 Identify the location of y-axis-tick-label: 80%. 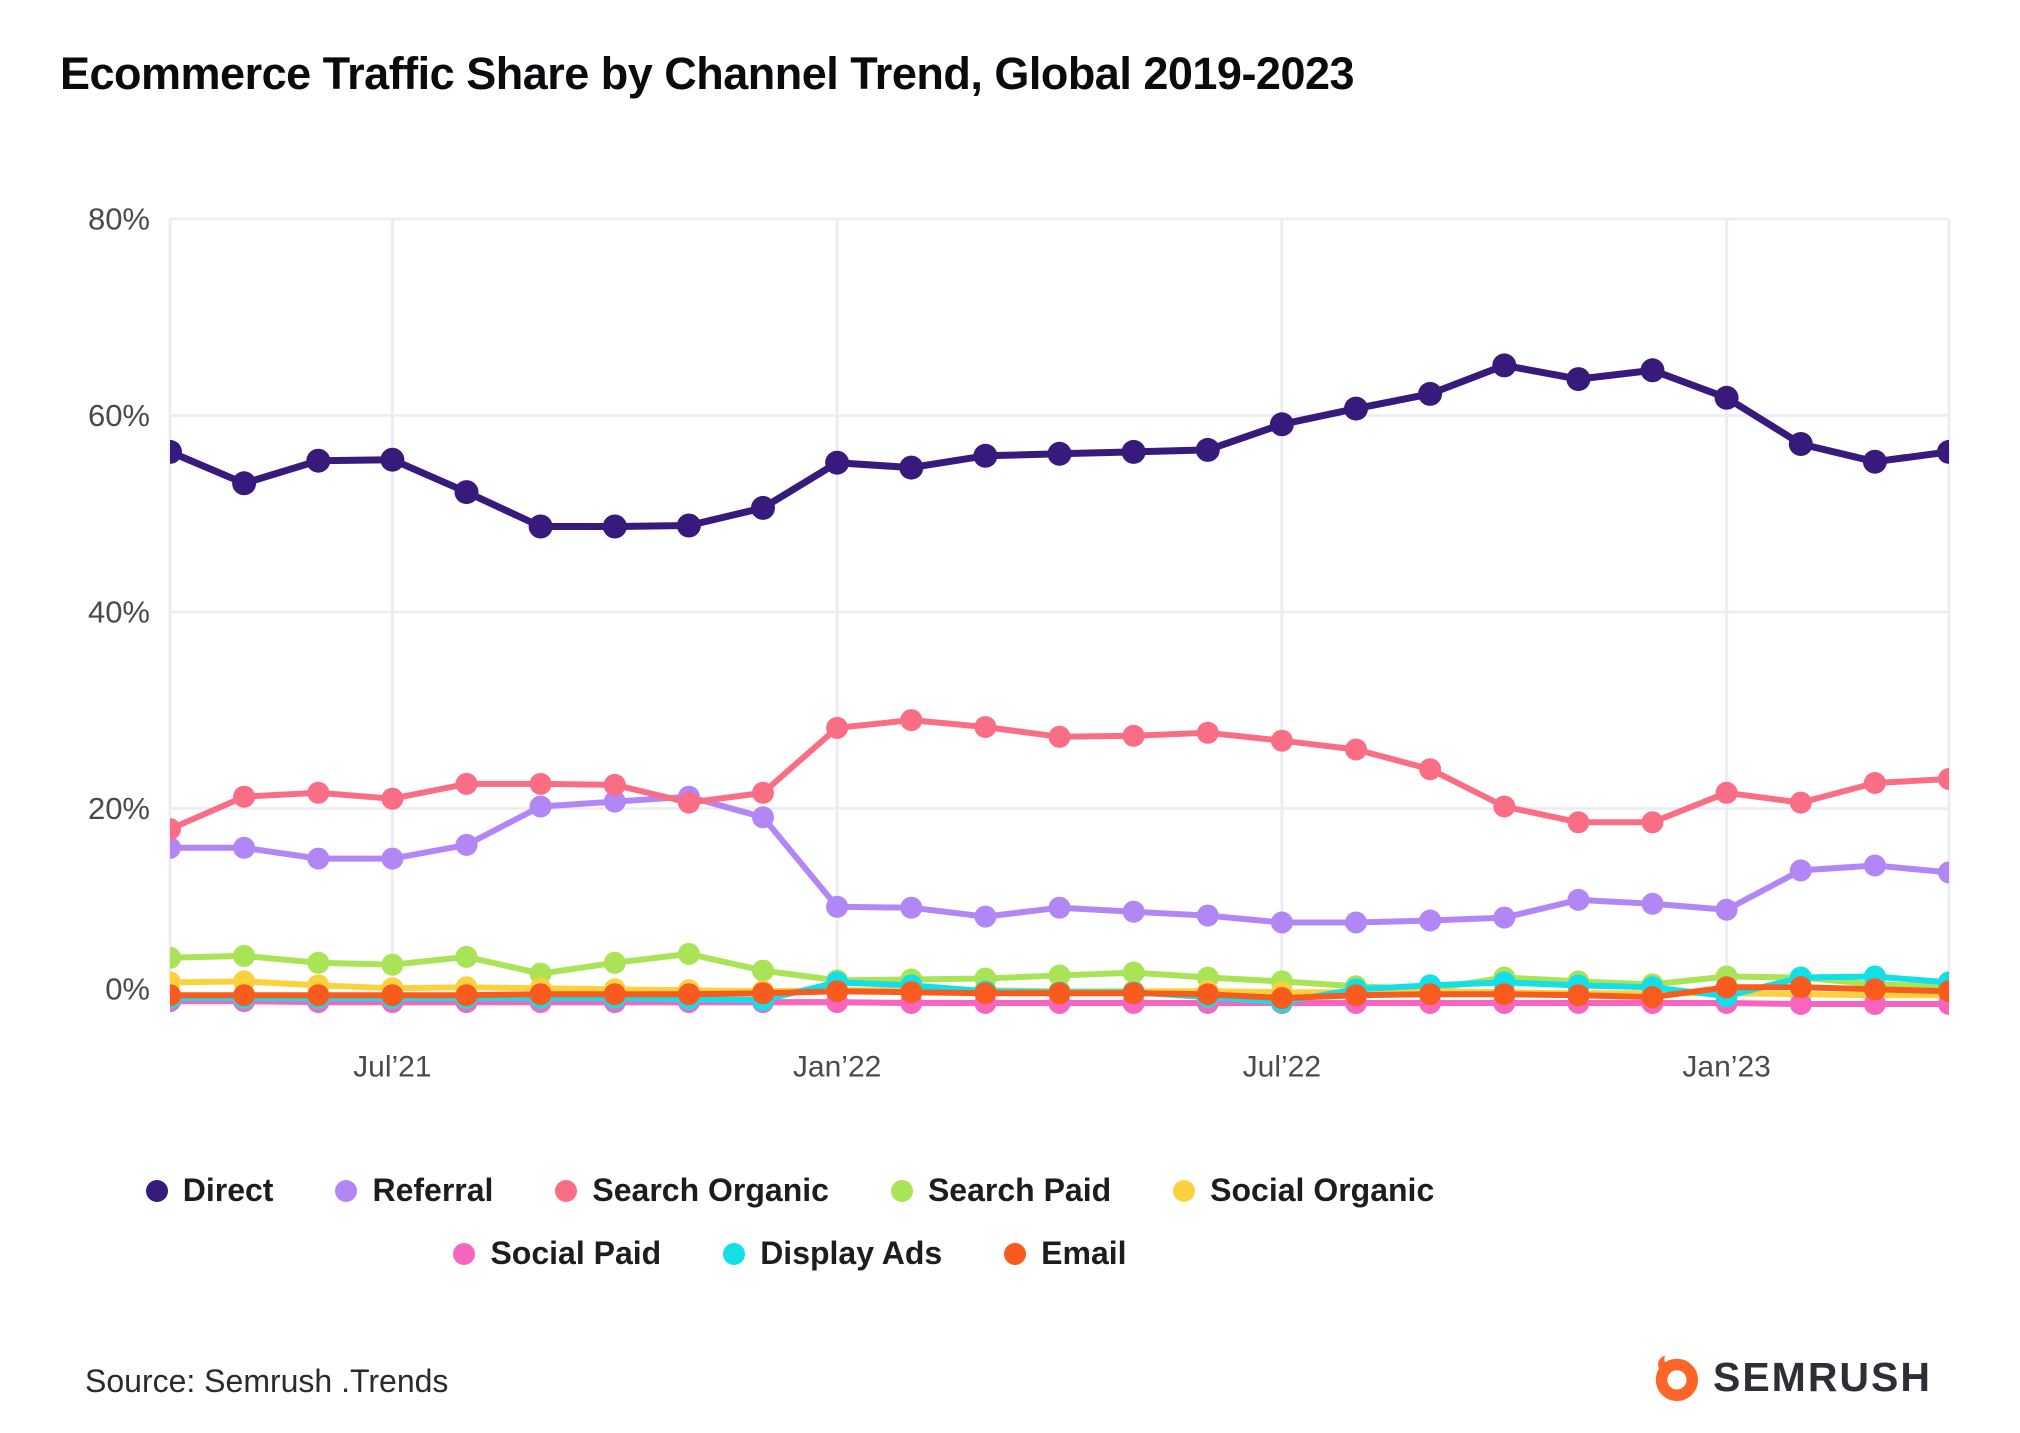
(119, 219).